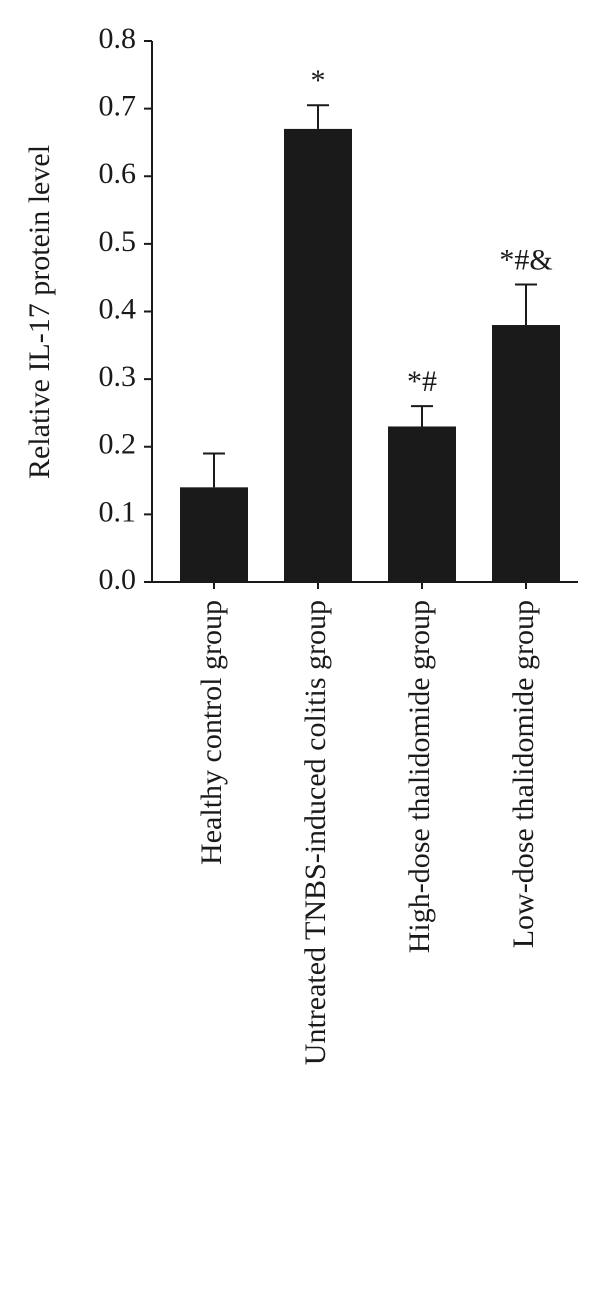 The height and width of the screenshot is (1311, 600). I want to click on y-axis-label: Relative IL-17 protein level, so click(39, 312).